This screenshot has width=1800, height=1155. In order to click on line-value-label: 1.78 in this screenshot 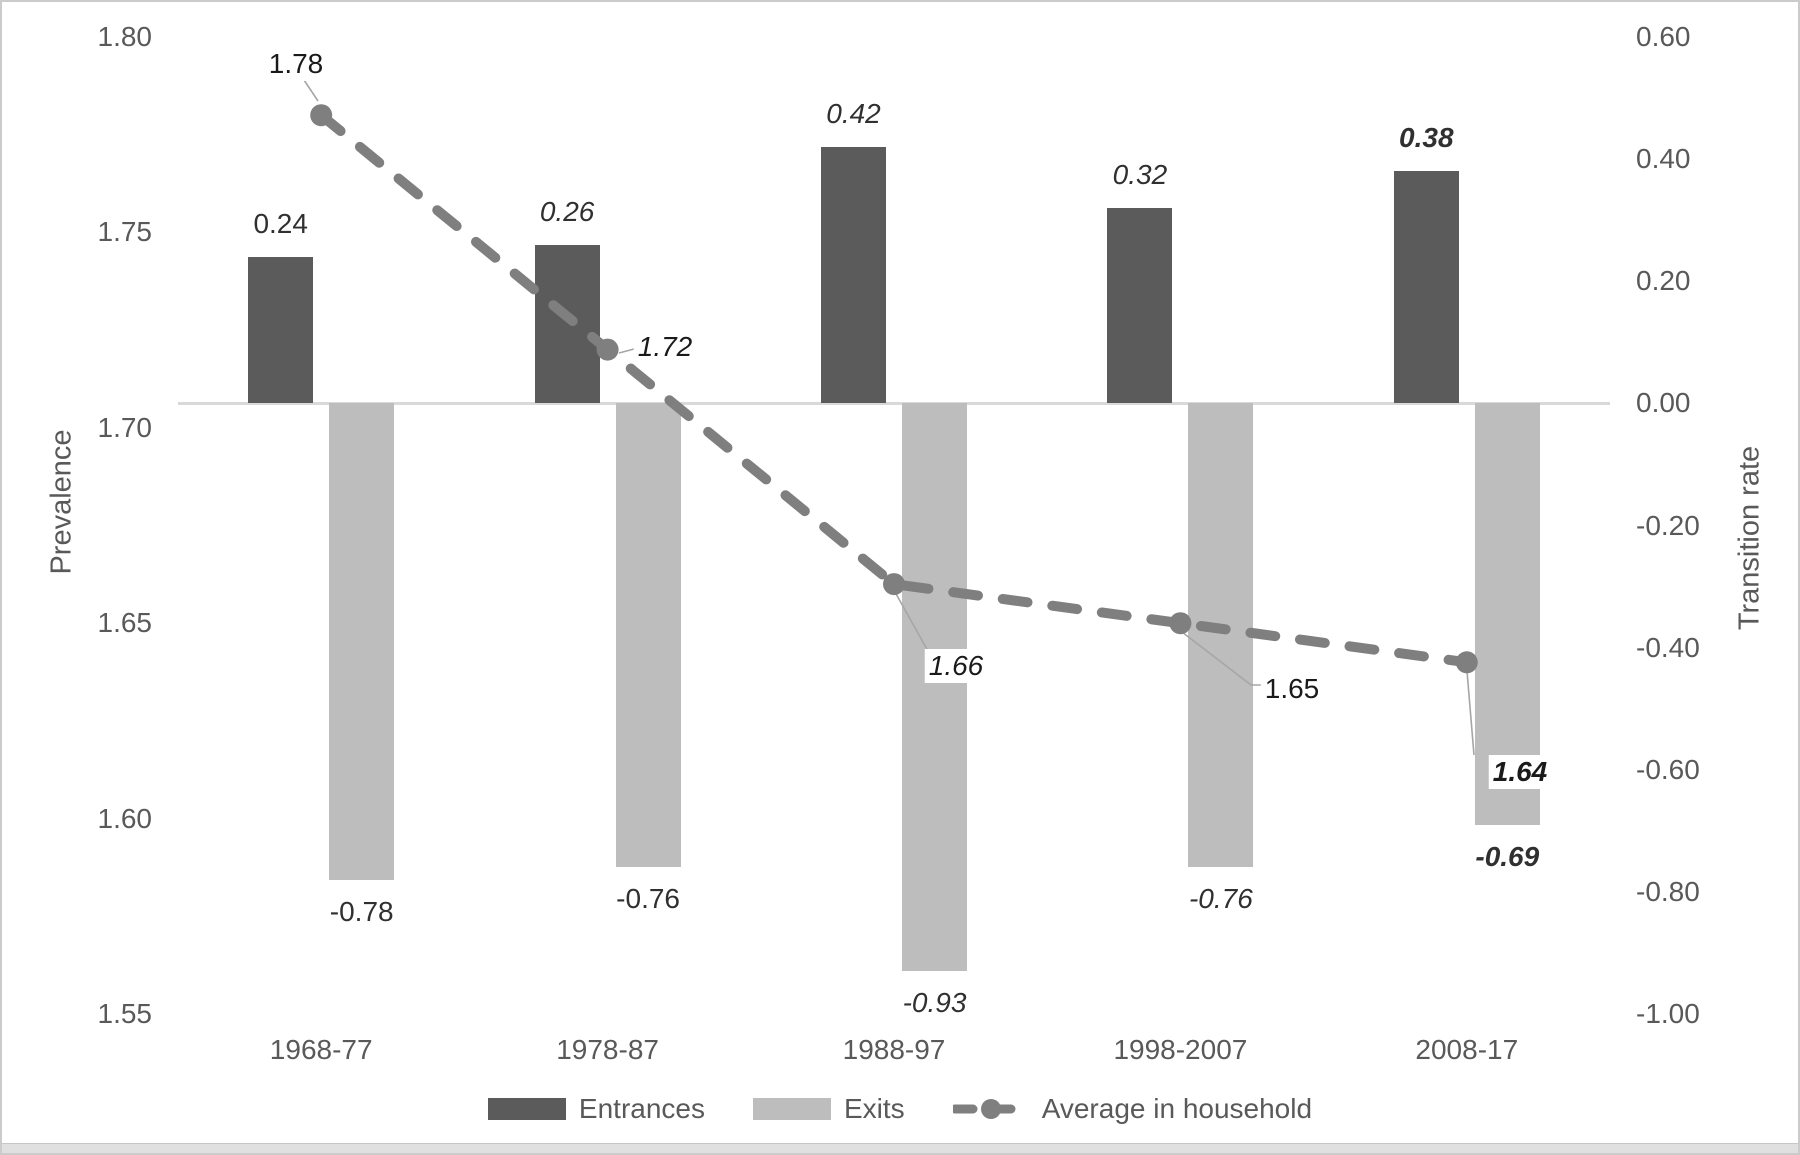, I will do `click(296, 64)`.